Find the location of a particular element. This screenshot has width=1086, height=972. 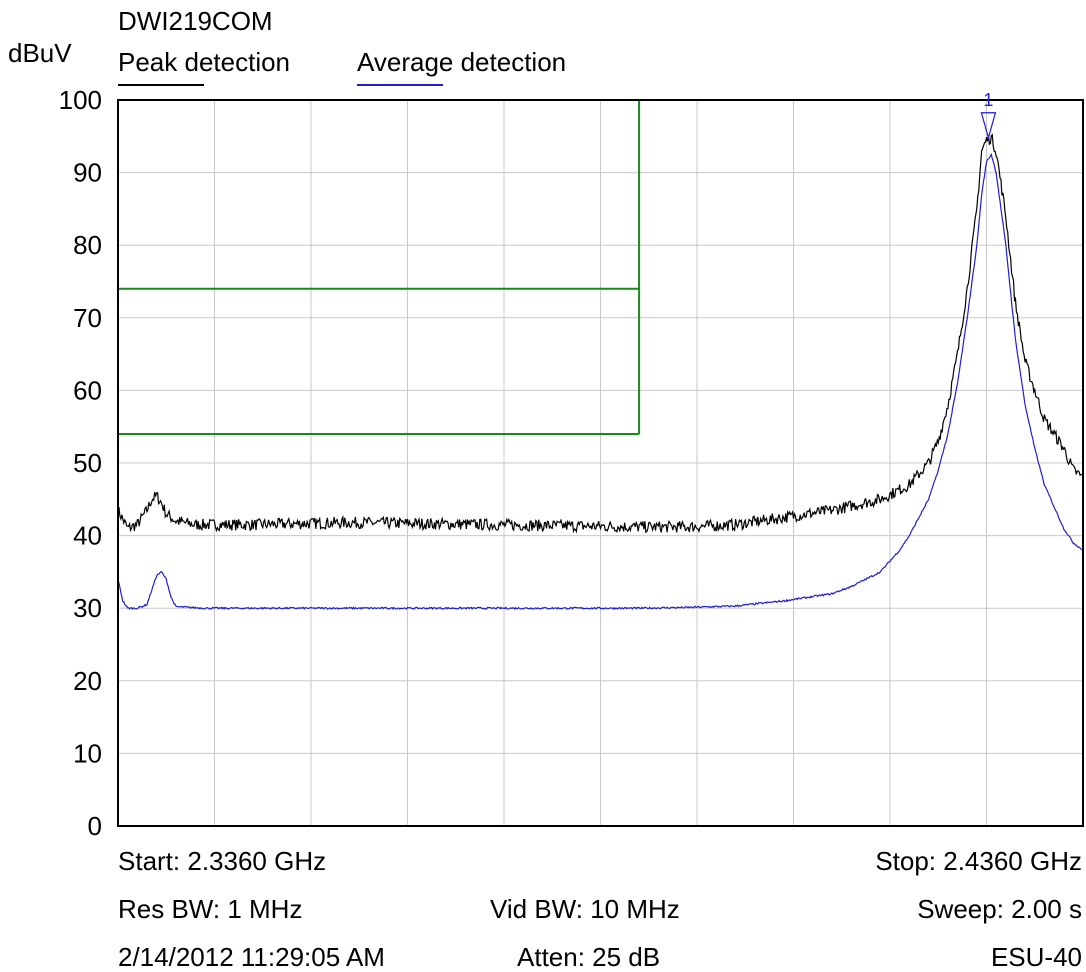

timestamp: 2/14/2012 11:29:05 AM is located at coordinates (251, 957).